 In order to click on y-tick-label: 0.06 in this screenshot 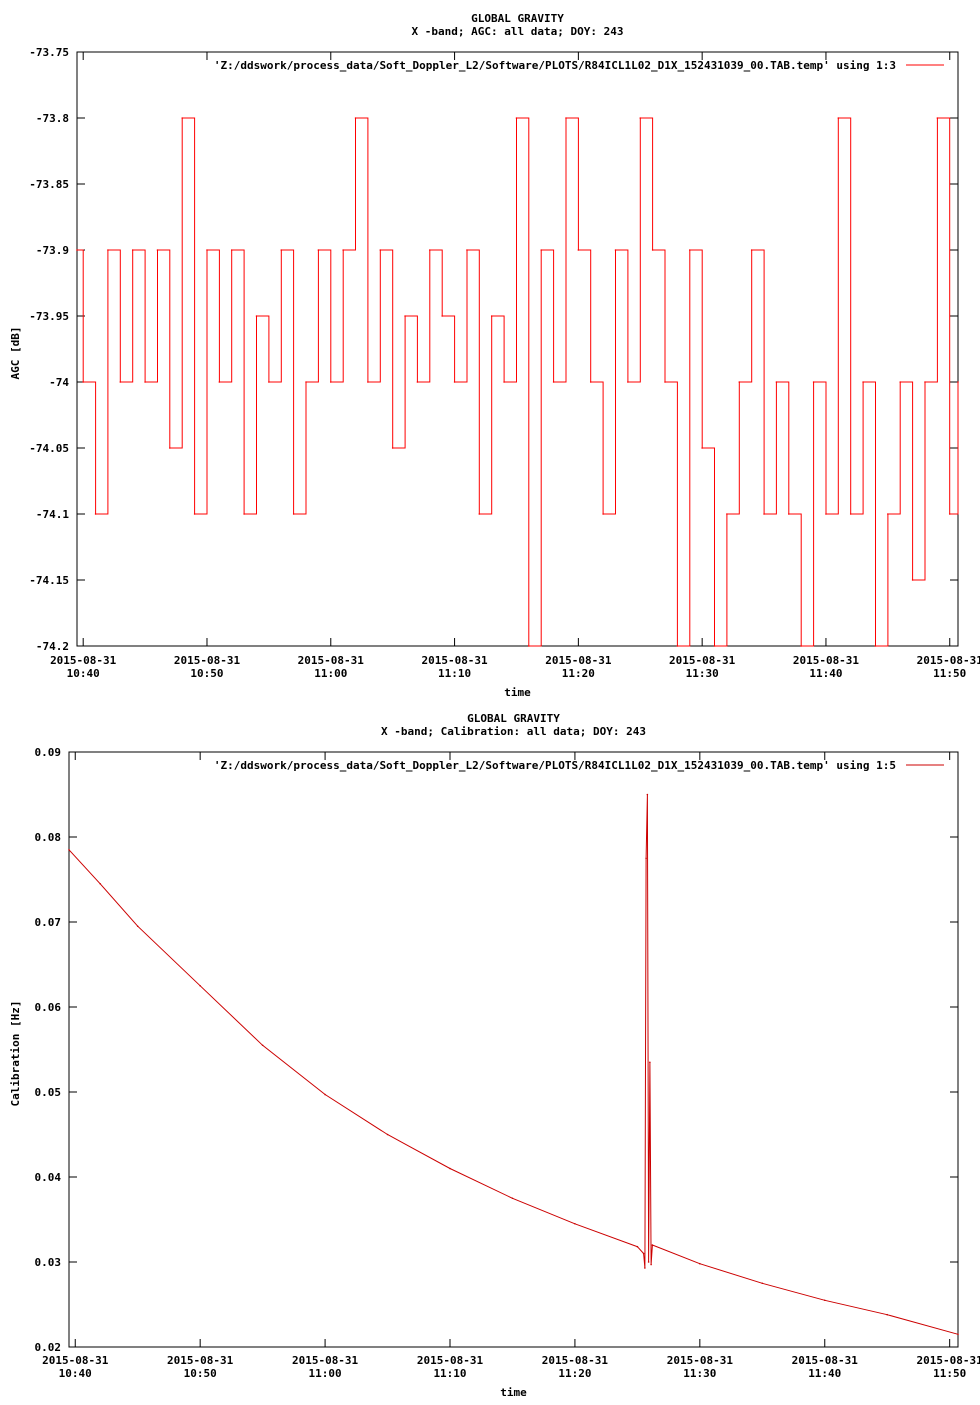, I will do `click(48, 1007)`.